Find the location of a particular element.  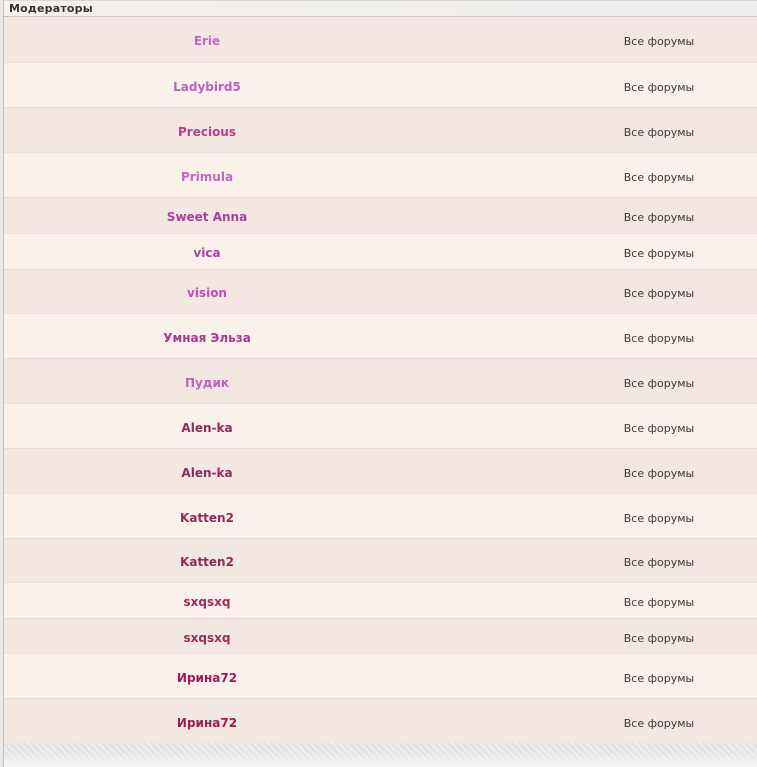

moderator-name-cell: Erie is located at coordinates (207, 39).